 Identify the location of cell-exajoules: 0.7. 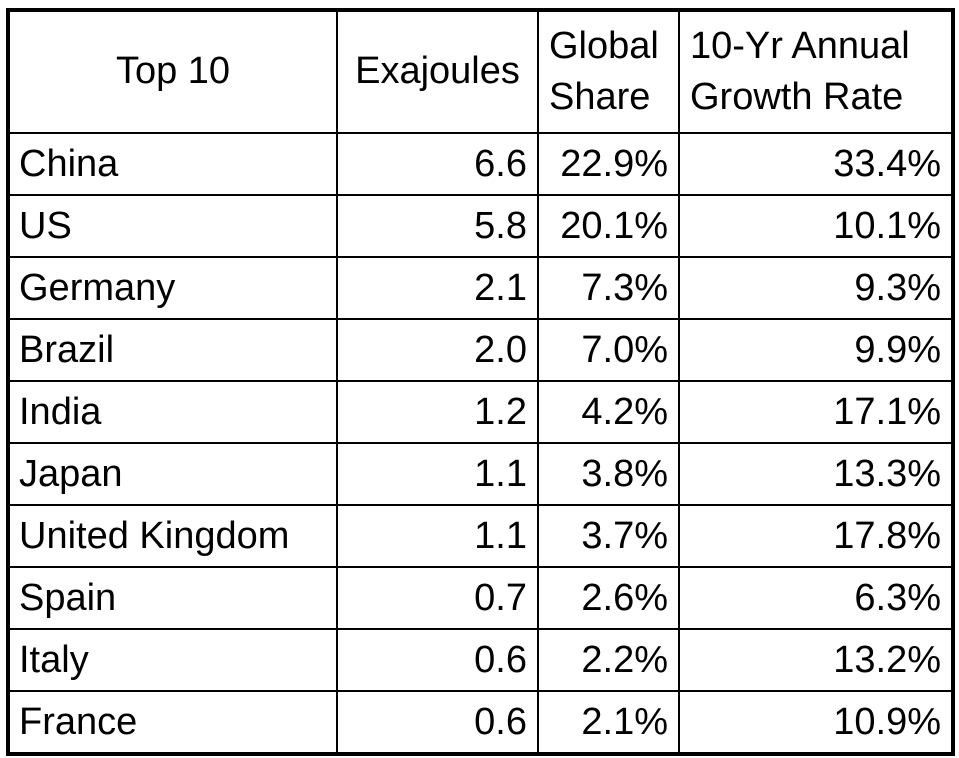
(437, 598).